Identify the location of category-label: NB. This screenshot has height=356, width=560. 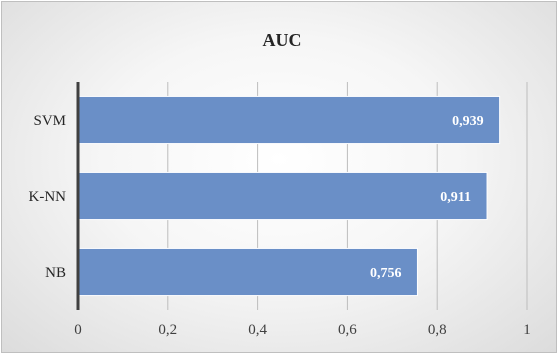
(55, 273).